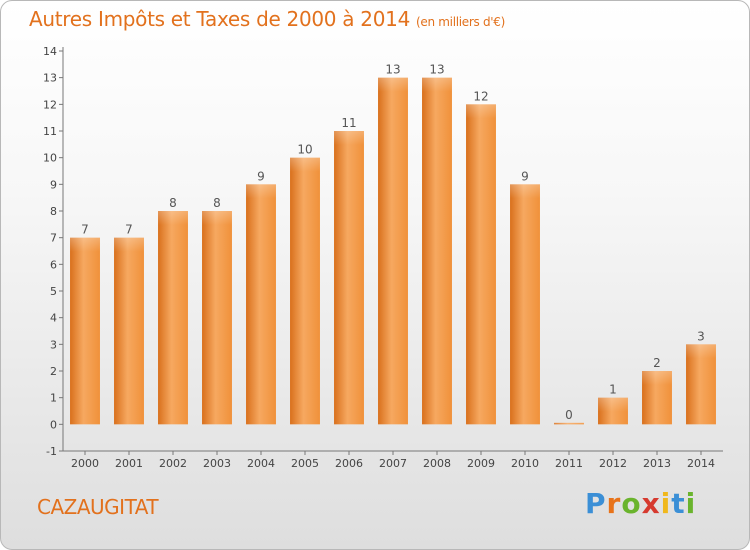  Describe the element at coordinates (129, 463) in the screenshot. I see `x-tick-label: 2001` at that location.